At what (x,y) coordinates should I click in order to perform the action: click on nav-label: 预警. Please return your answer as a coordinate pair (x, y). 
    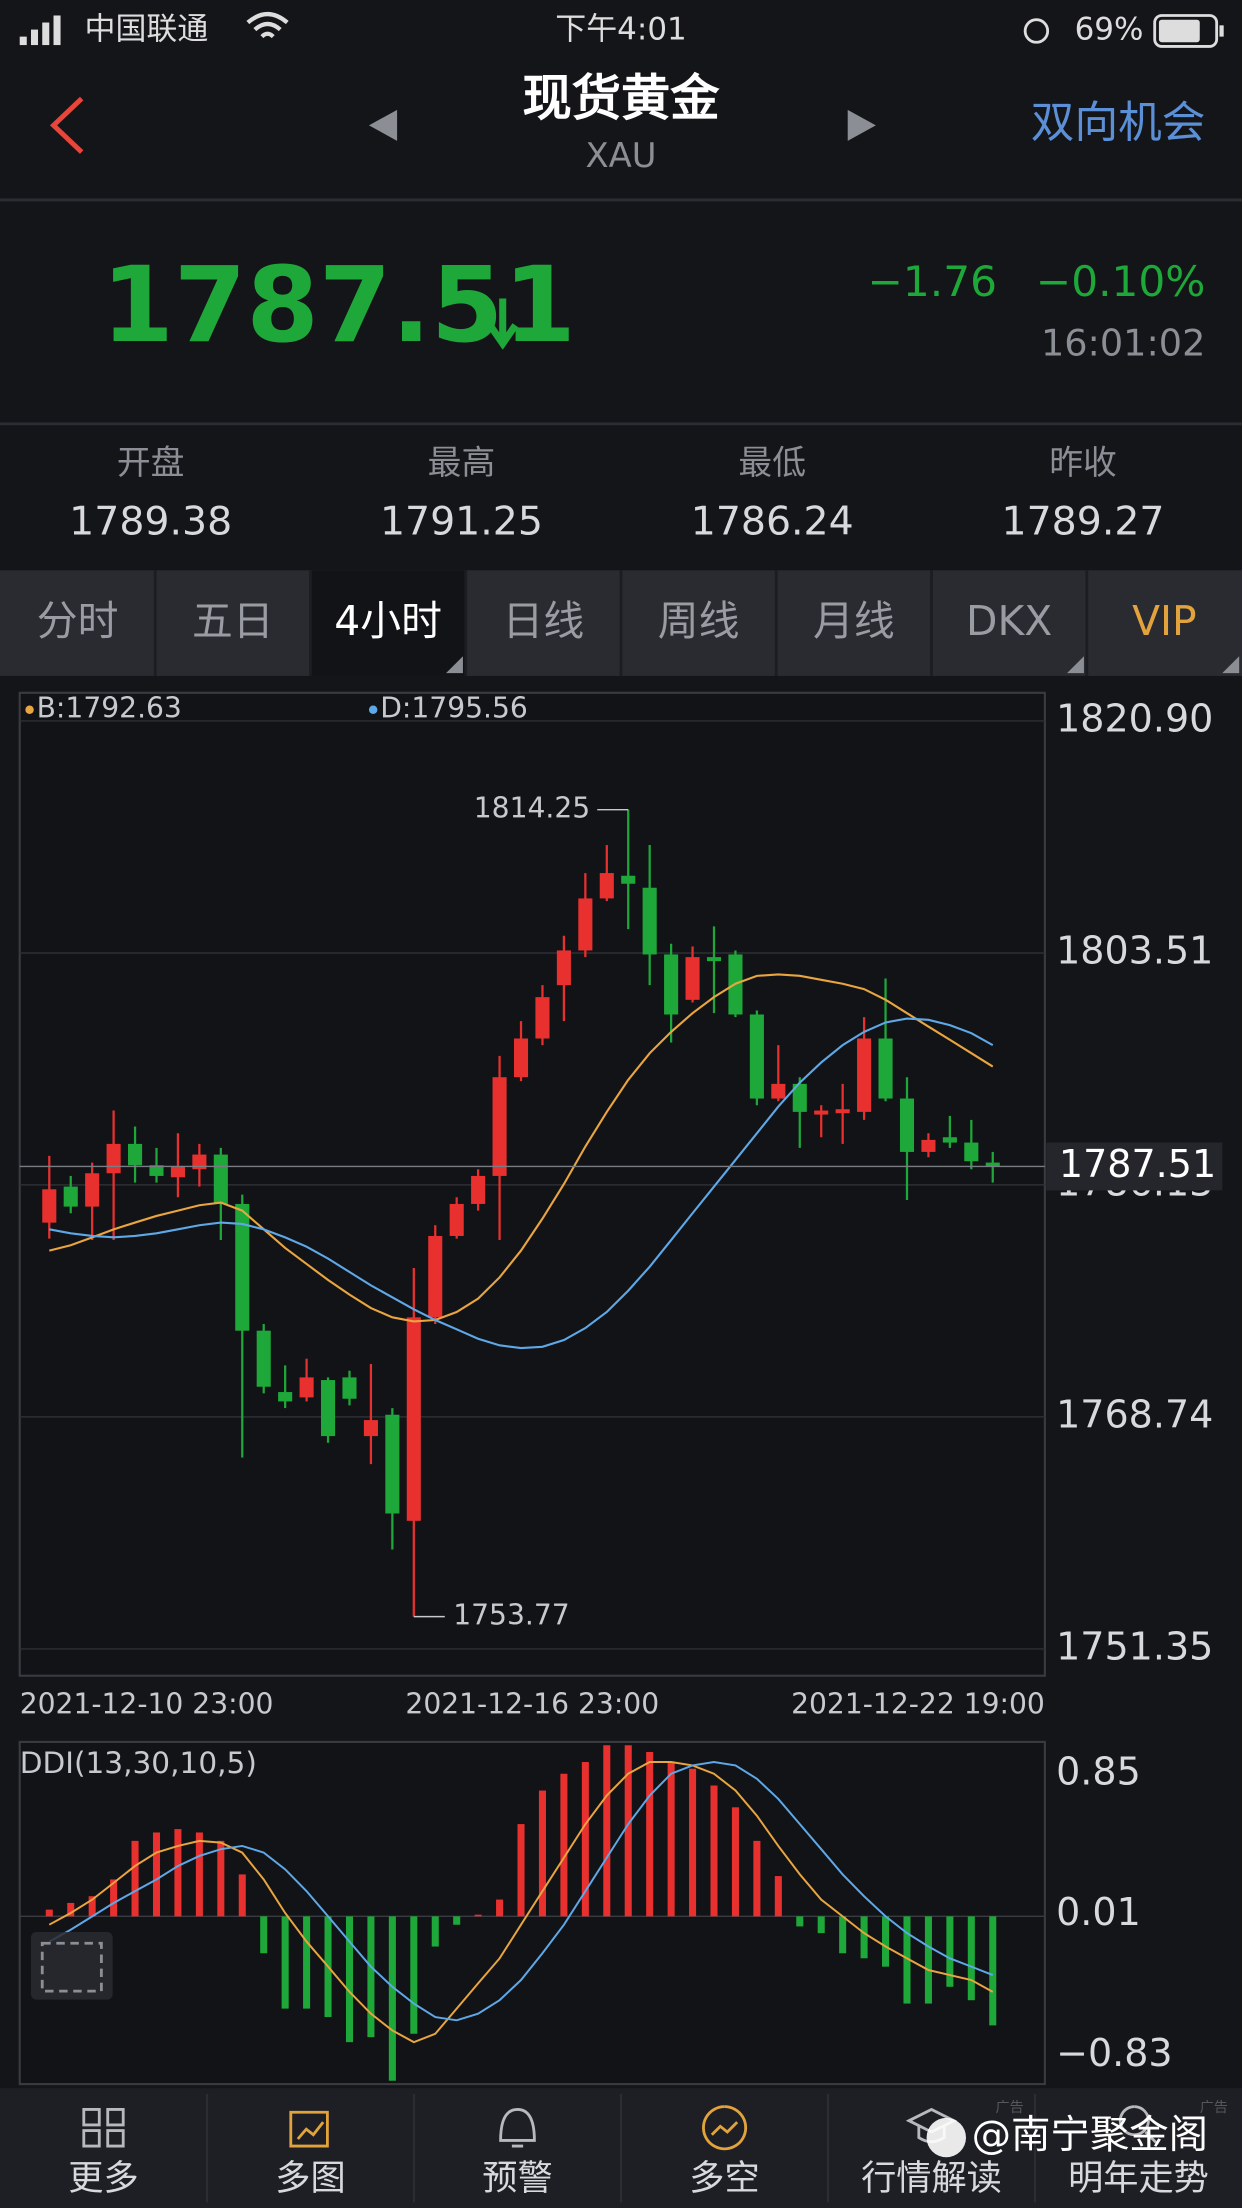
    Looking at the image, I should click on (517, 2178).